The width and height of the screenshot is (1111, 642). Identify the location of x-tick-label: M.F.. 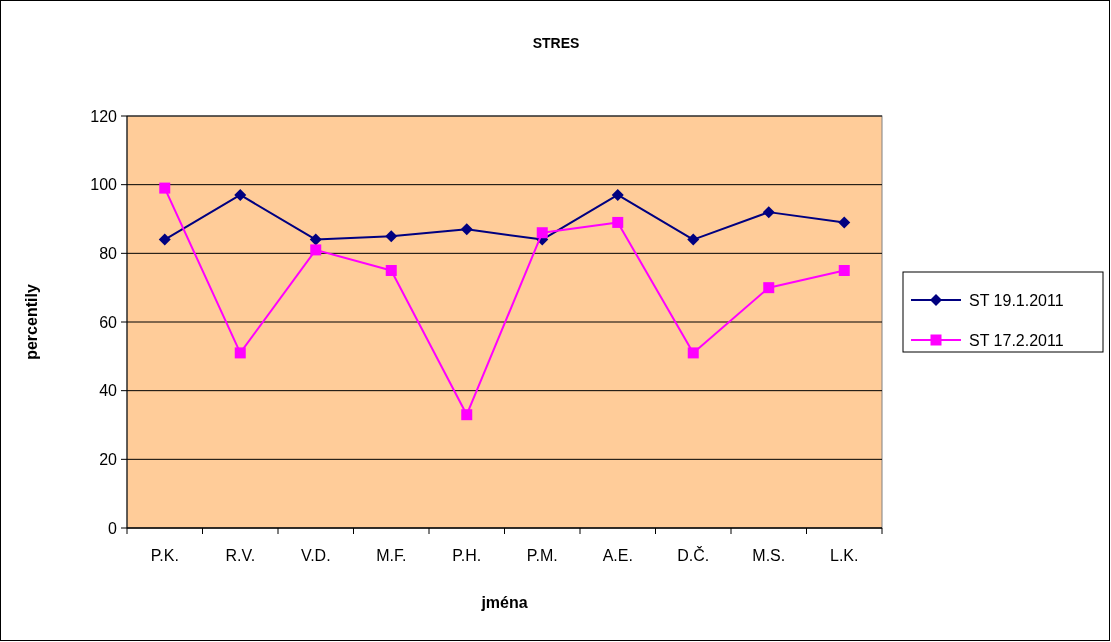
(391, 555).